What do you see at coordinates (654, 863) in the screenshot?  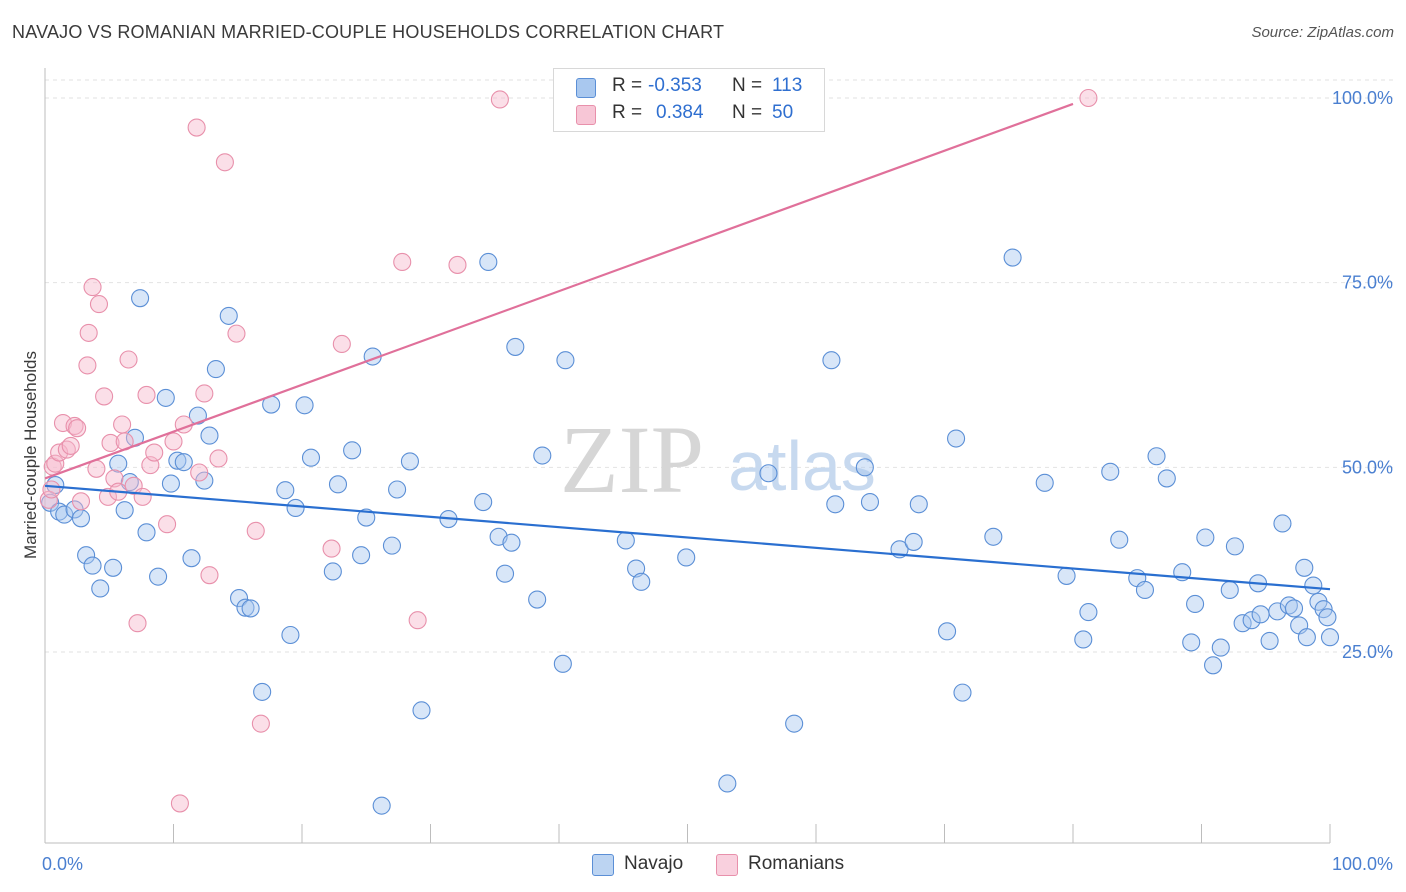 I see `navajo-legend-label: Navajo` at bounding box center [654, 863].